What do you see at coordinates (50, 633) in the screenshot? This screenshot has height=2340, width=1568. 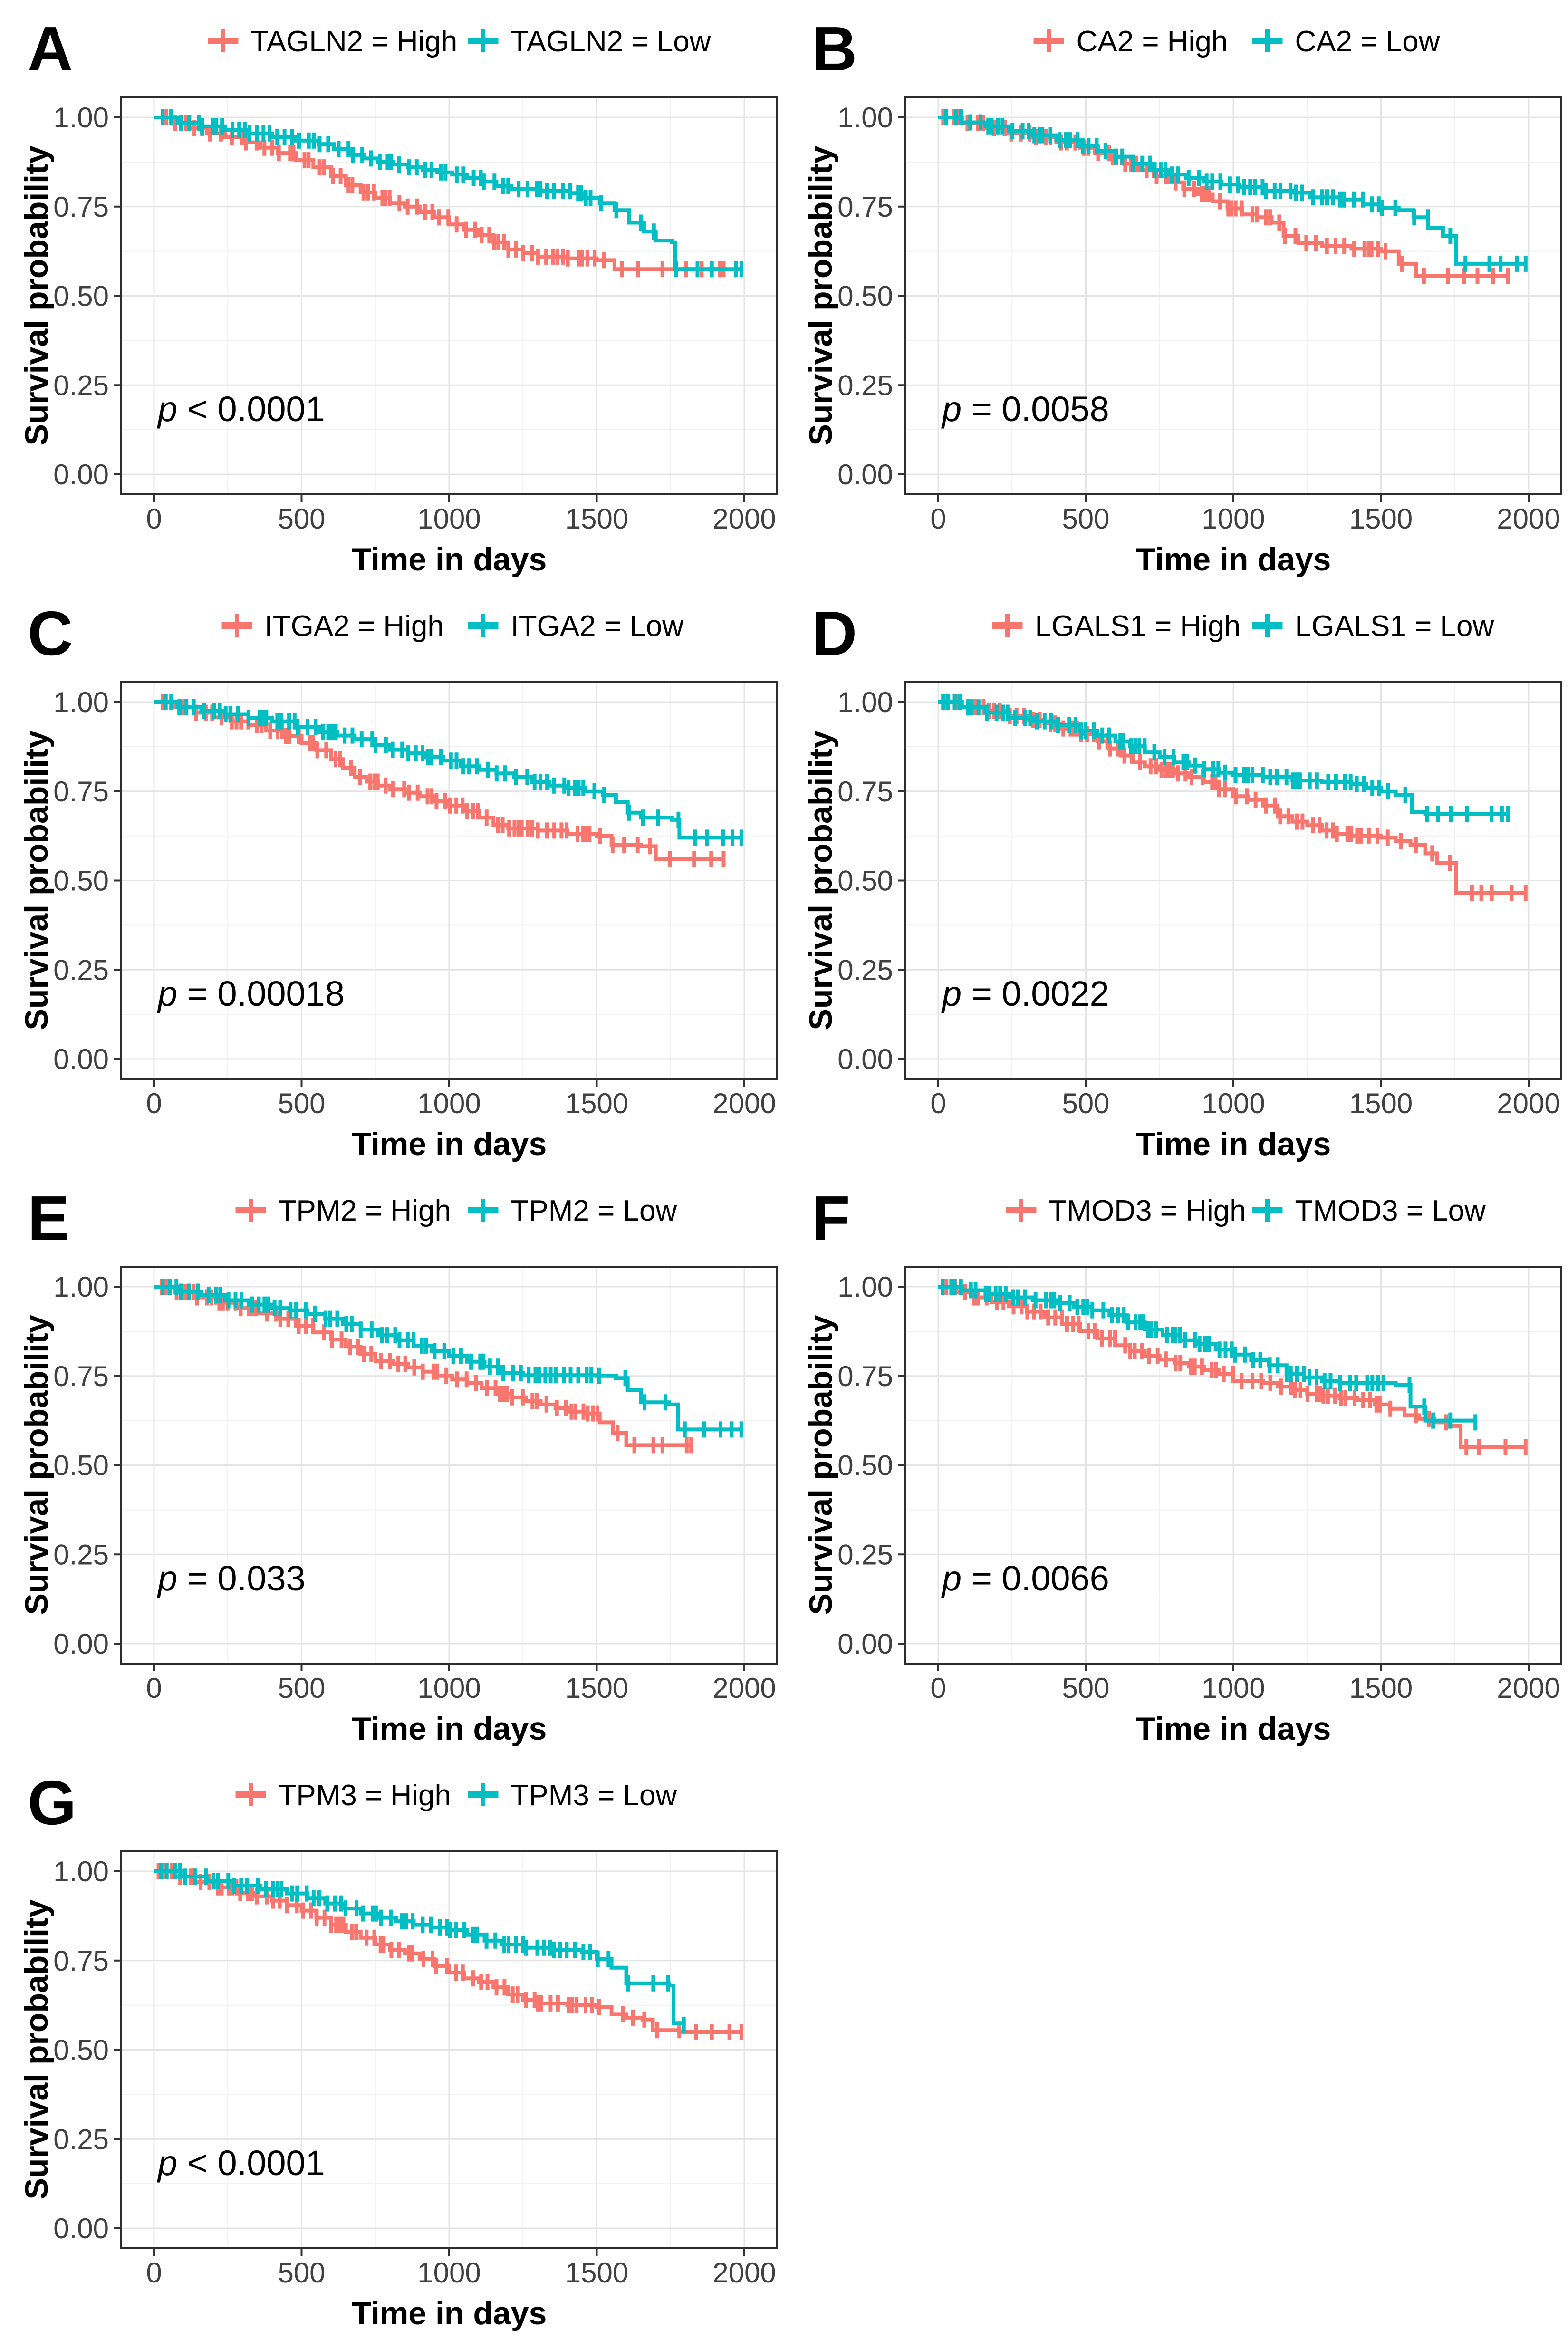 I see `panel-letter: C` at bounding box center [50, 633].